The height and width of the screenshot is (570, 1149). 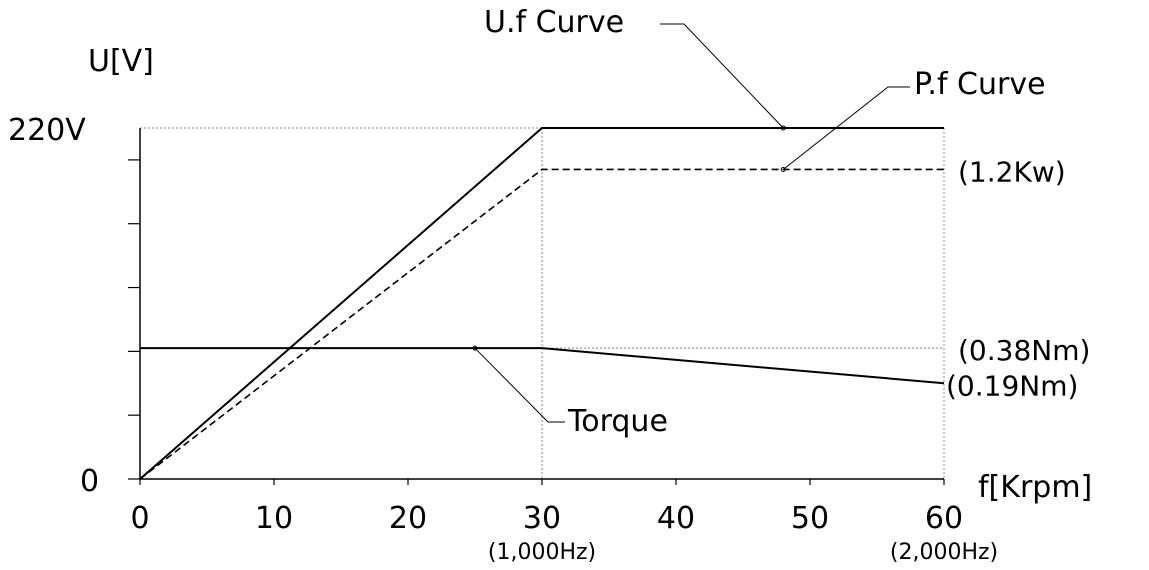 What do you see at coordinates (980, 84) in the screenshot?
I see `series-name-label: P.f Curve` at bounding box center [980, 84].